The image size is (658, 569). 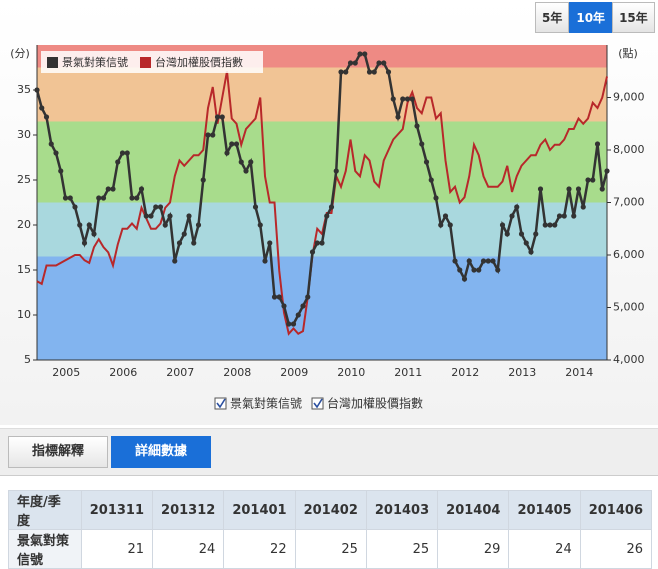 What do you see at coordinates (24, 89) in the screenshot?
I see `y-tick-label: 35` at bounding box center [24, 89].